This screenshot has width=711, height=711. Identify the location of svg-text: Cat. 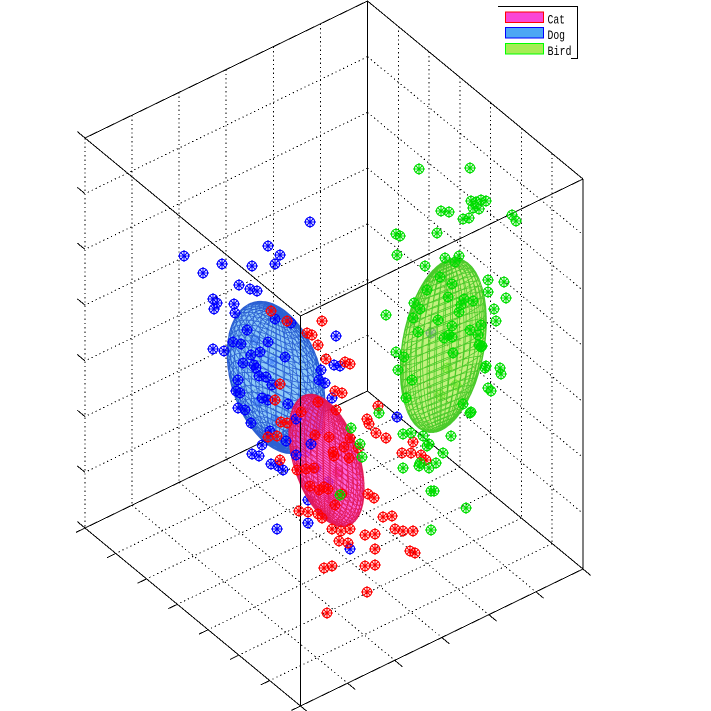
(557, 20).